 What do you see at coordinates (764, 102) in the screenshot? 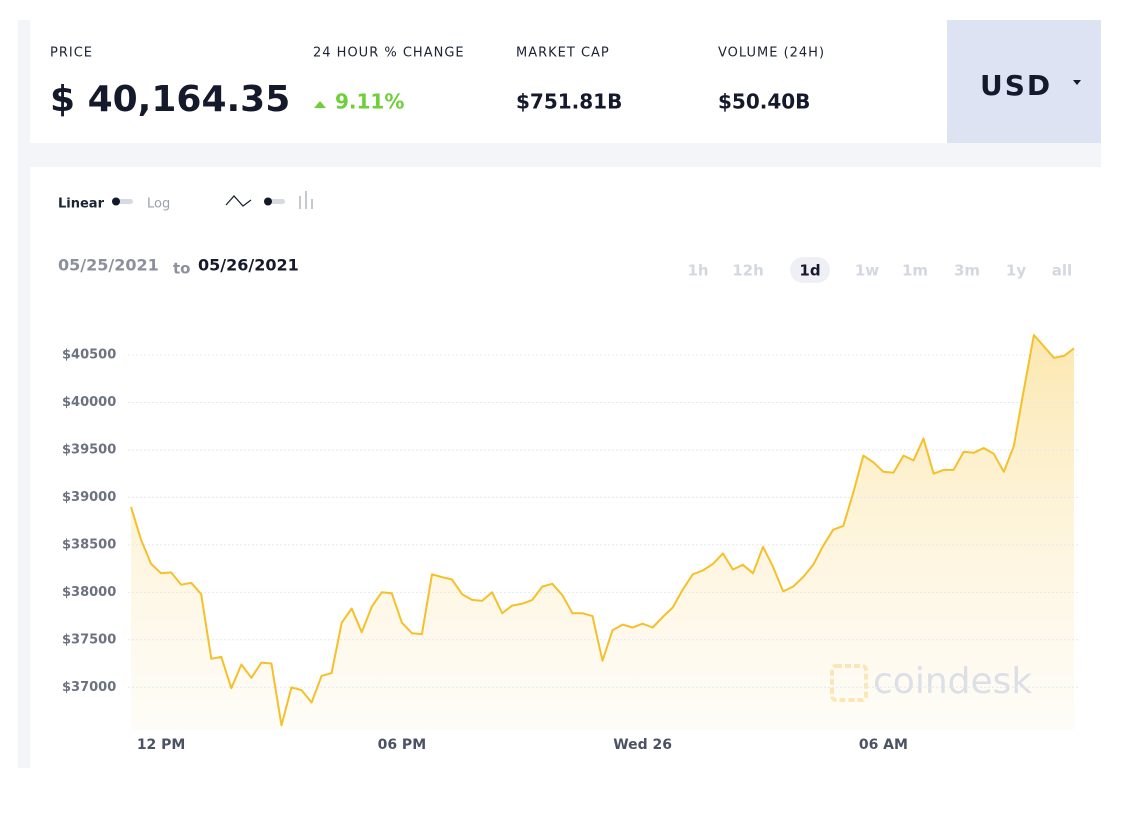
I see `volume: $50.40B` at bounding box center [764, 102].